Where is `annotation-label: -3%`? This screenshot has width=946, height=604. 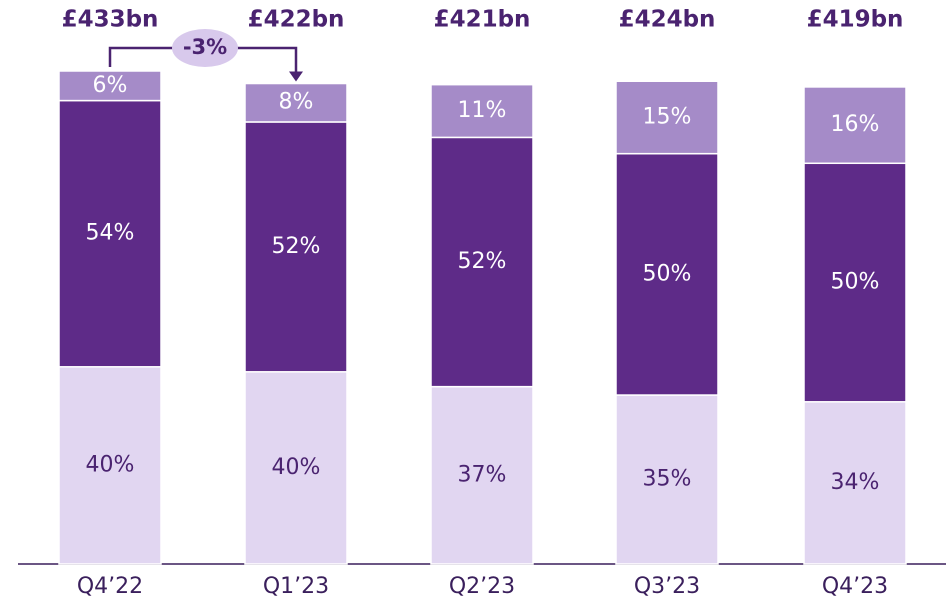 annotation-label: -3% is located at coordinates (205, 47).